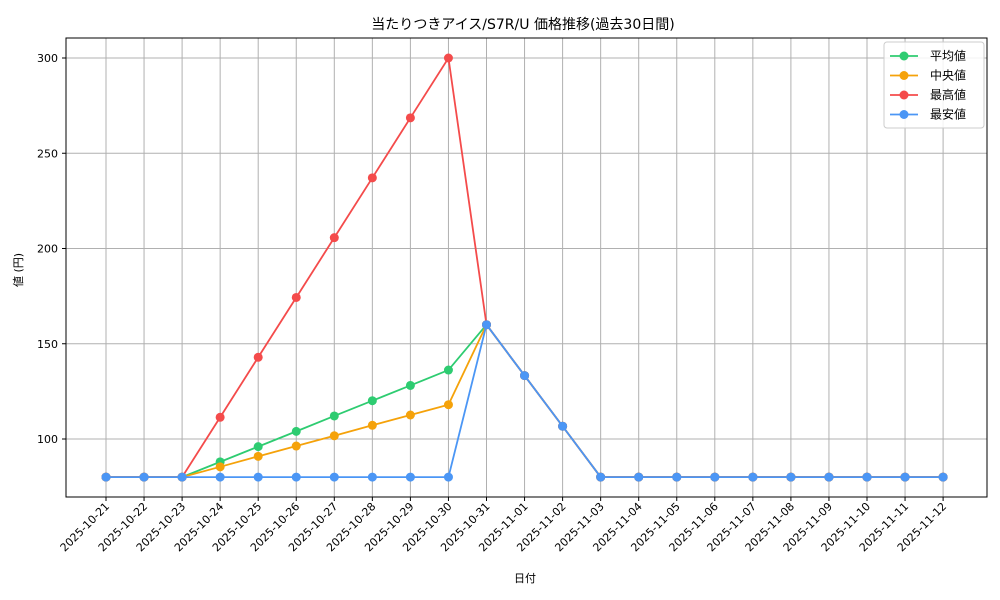  What do you see at coordinates (47, 344) in the screenshot?
I see `y-tick-label: 150` at bounding box center [47, 344].